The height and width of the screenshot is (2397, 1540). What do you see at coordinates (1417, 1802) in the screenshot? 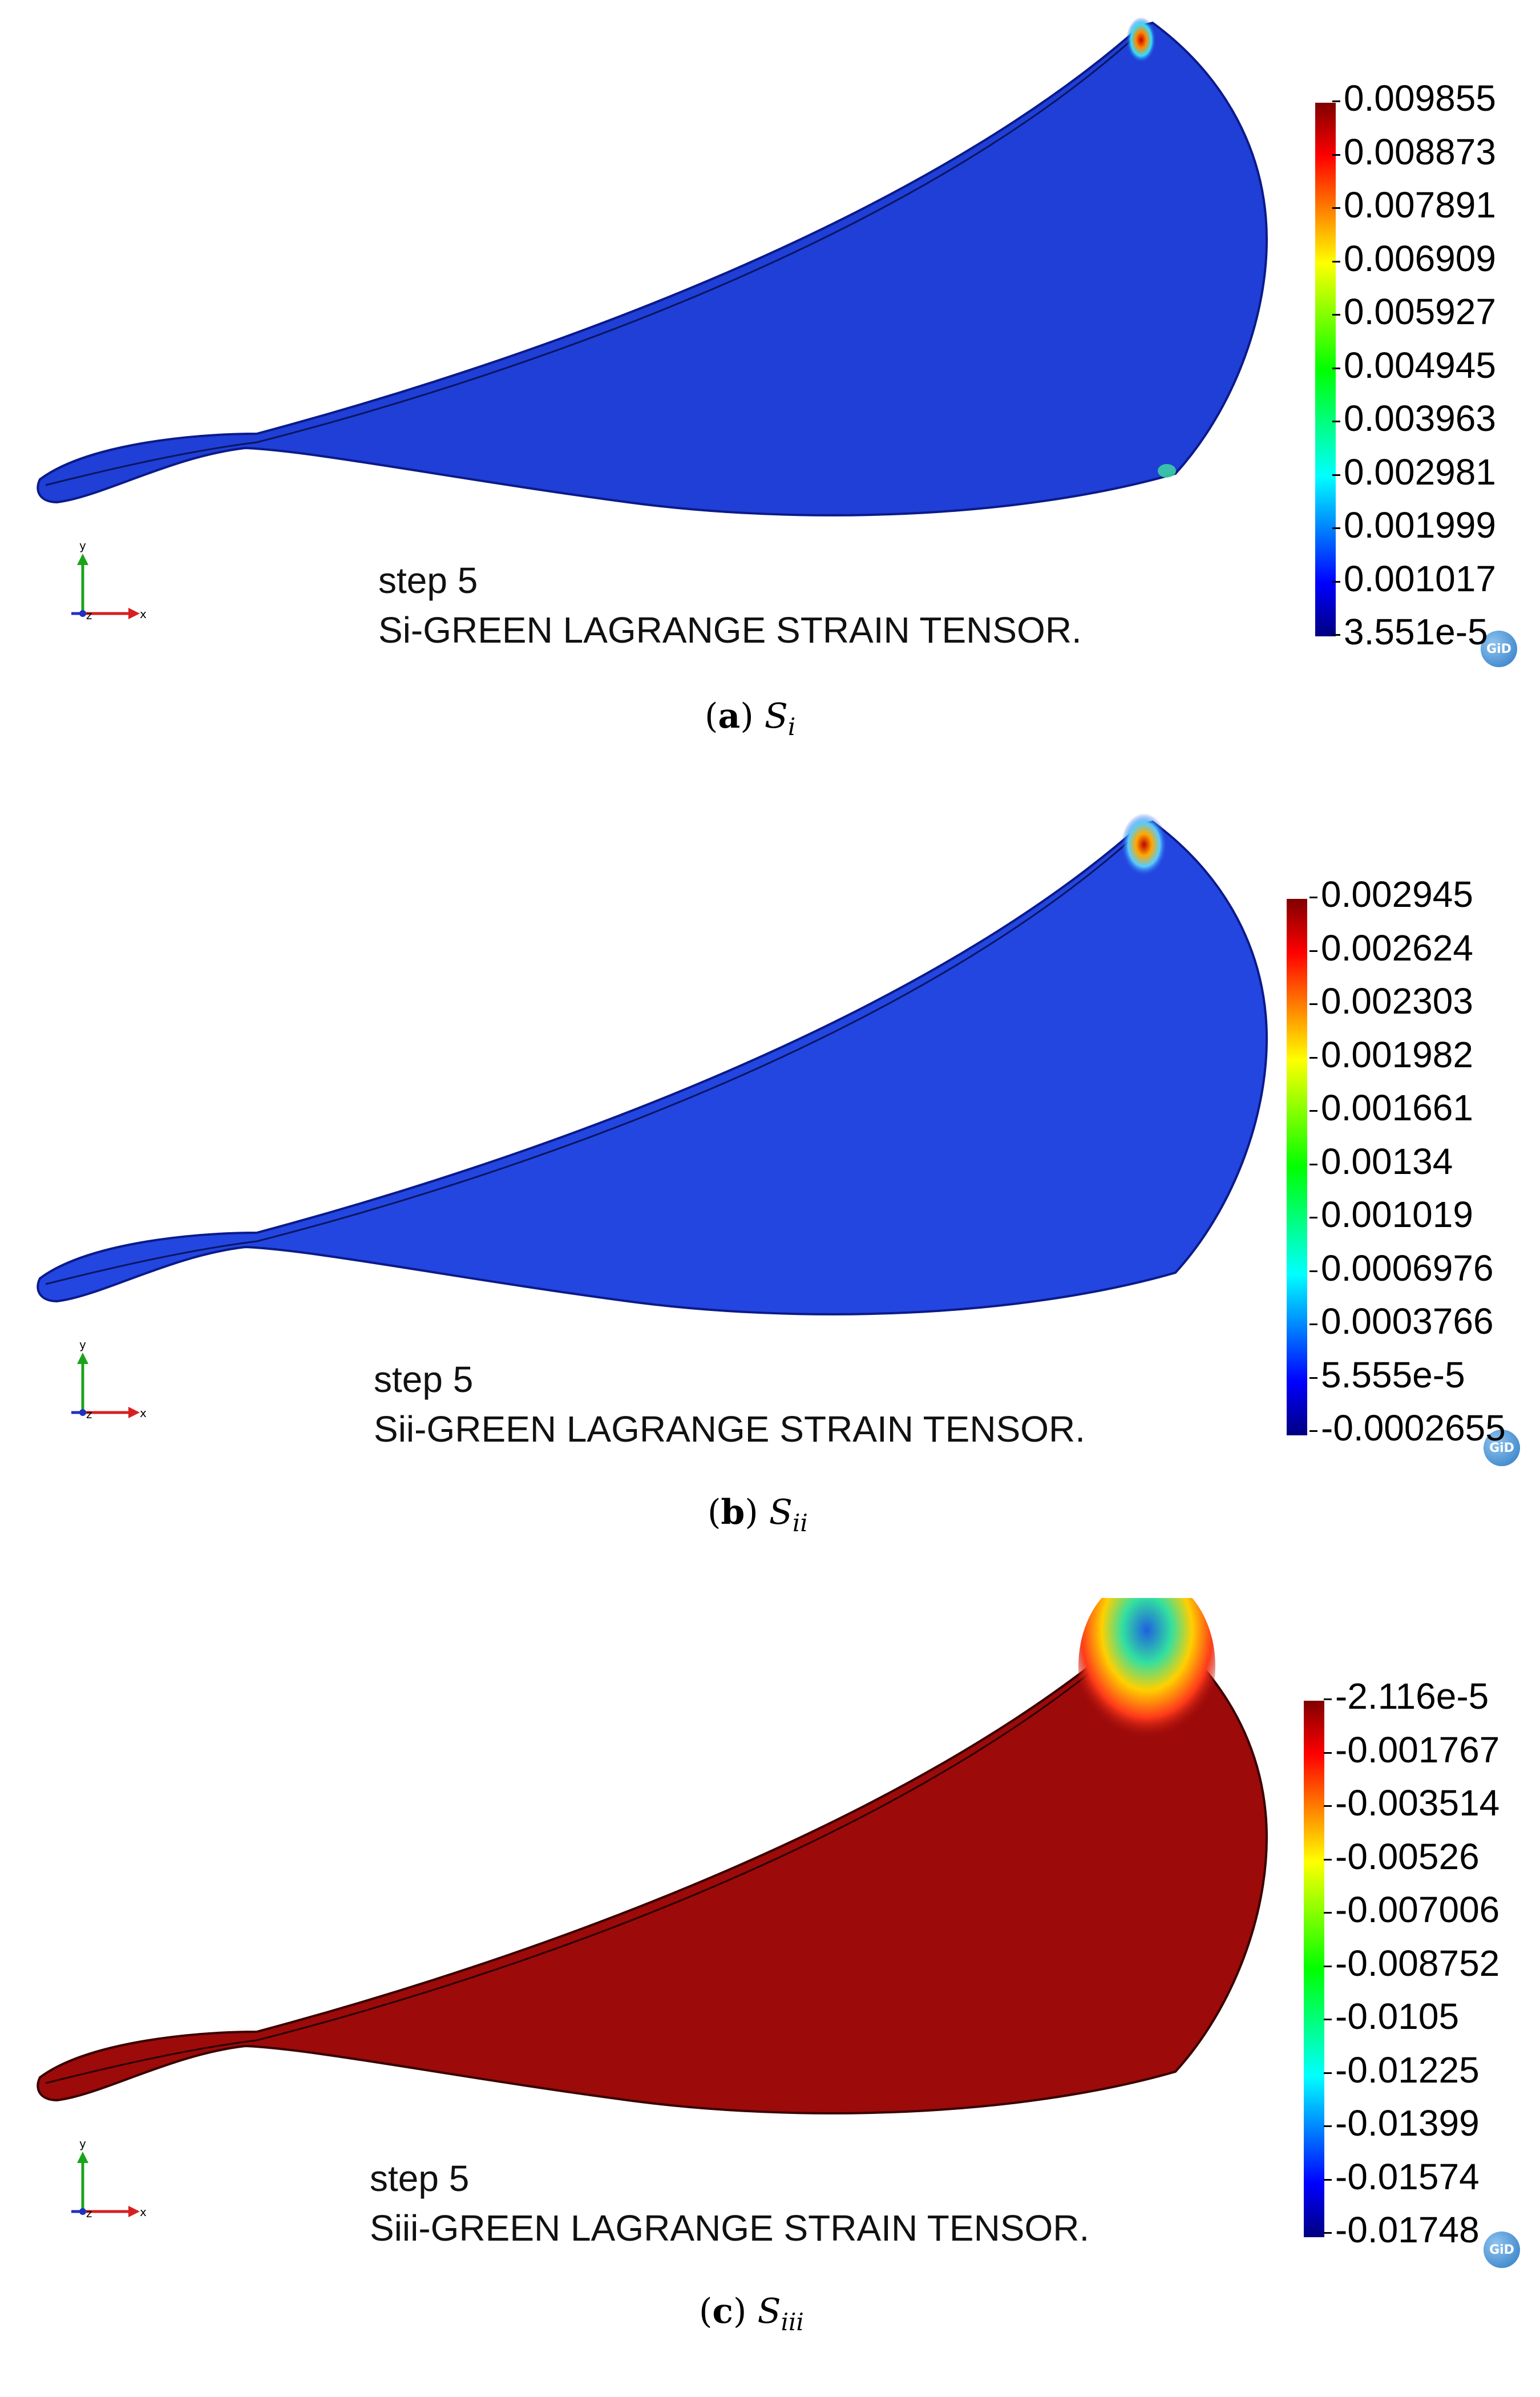
I see `colorbar-tick-label: -0.003514` at bounding box center [1417, 1802].